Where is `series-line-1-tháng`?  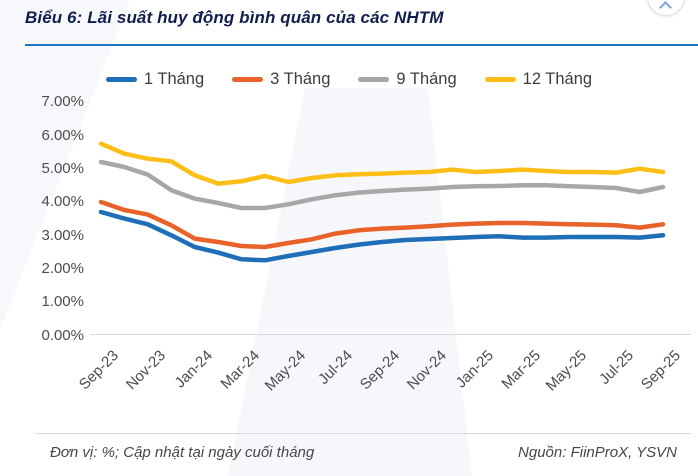 series-line-1-tháng is located at coordinates (382, 236).